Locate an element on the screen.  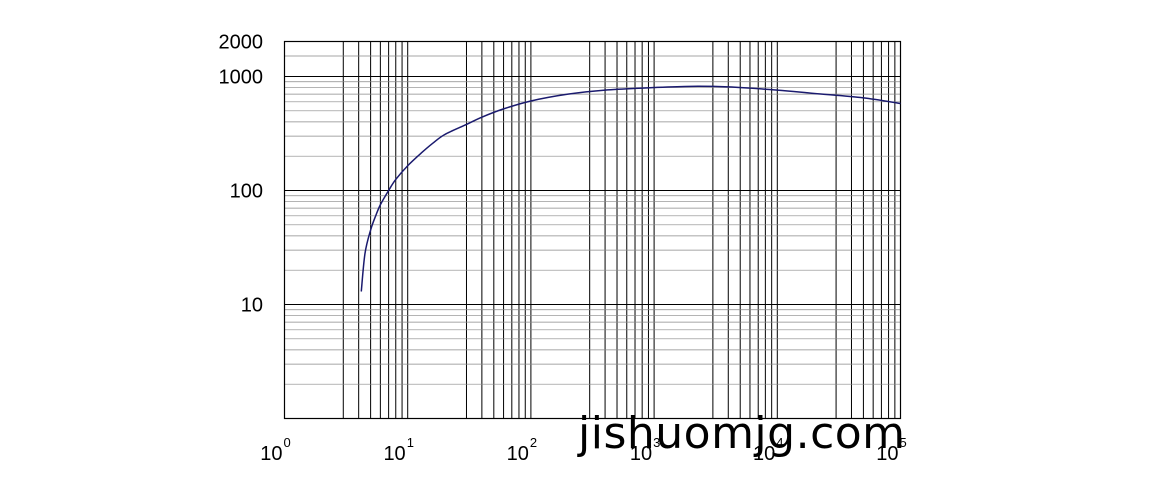
x-tick-label: 10⁵ is located at coordinates (891, 450).